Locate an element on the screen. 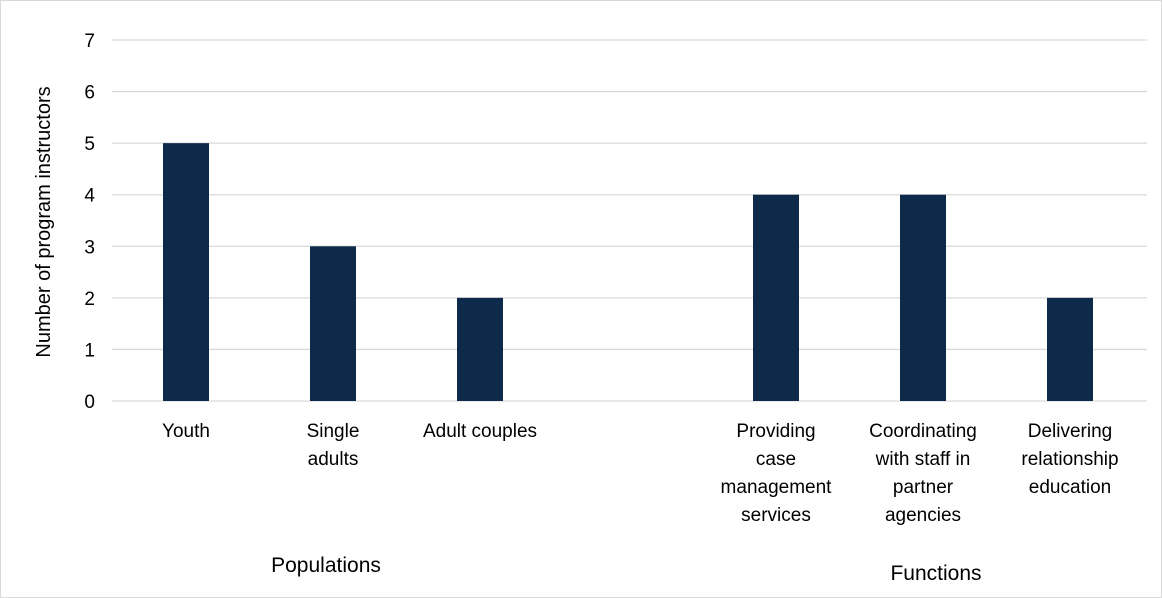 The height and width of the screenshot is (598, 1162). y-tick-label: 5 is located at coordinates (89, 144).